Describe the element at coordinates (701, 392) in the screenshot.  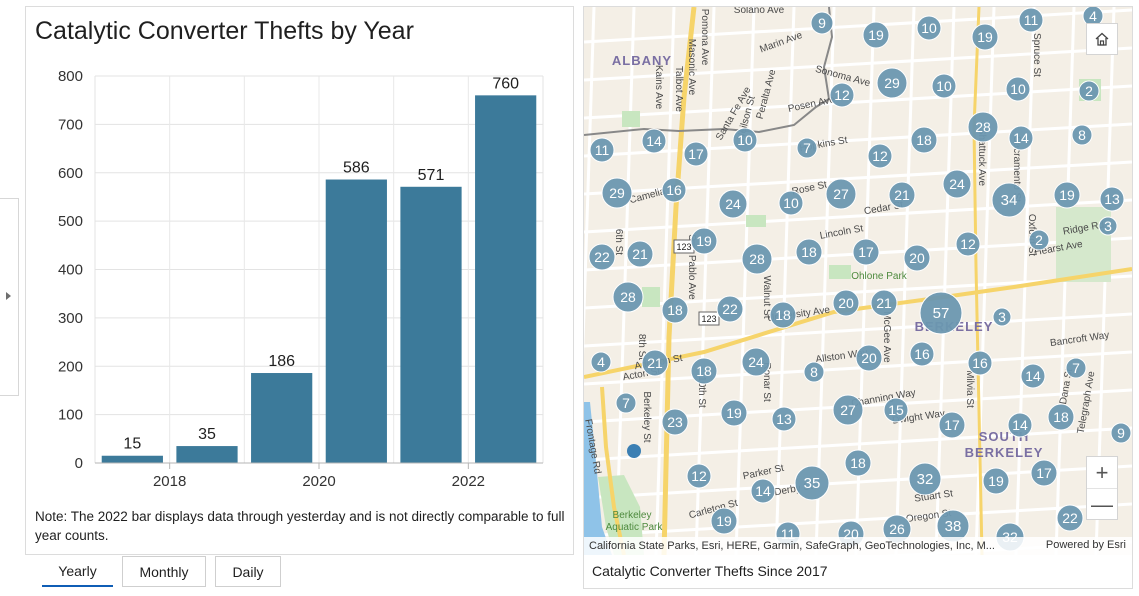
I see `street-label: 10th St` at that location.